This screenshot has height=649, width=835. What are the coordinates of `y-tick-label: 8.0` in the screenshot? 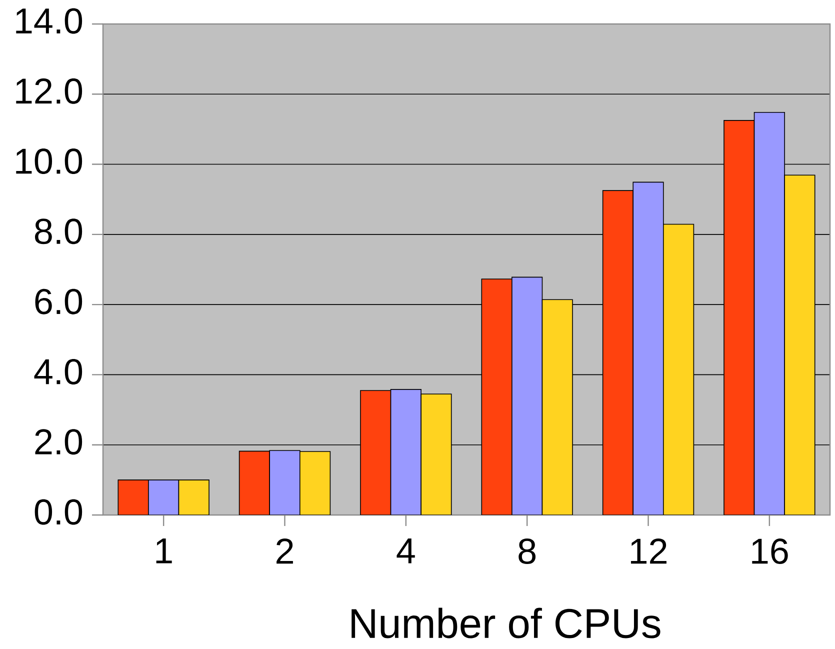 It's located at (58, 231).